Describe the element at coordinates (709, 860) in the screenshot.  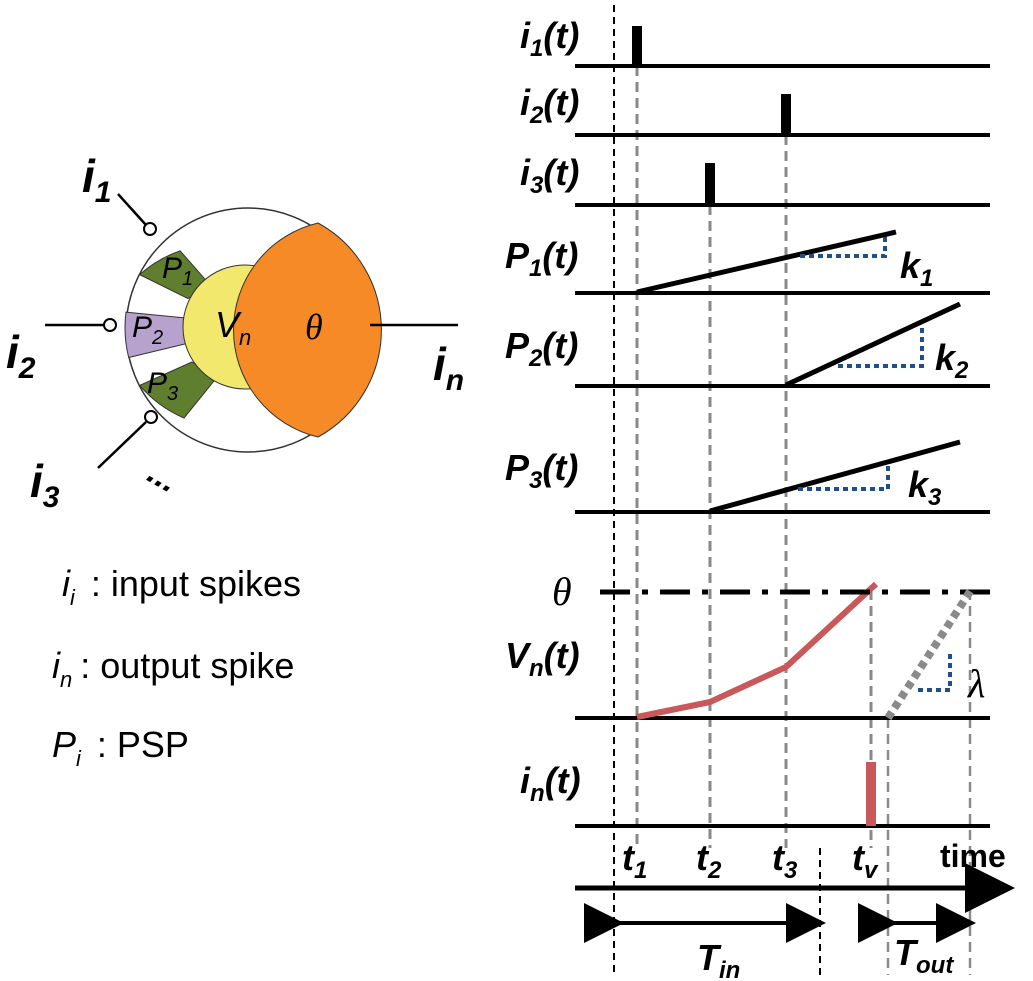
I see `tick-label-t2: t2` at that location.